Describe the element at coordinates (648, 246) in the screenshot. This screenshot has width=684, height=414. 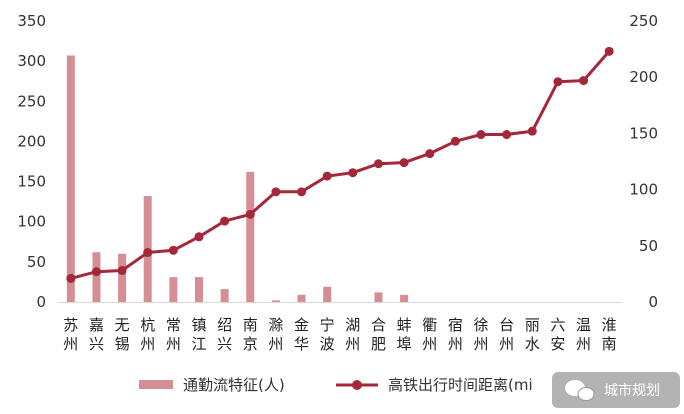
I see `right-tick-label: 50` at that location.